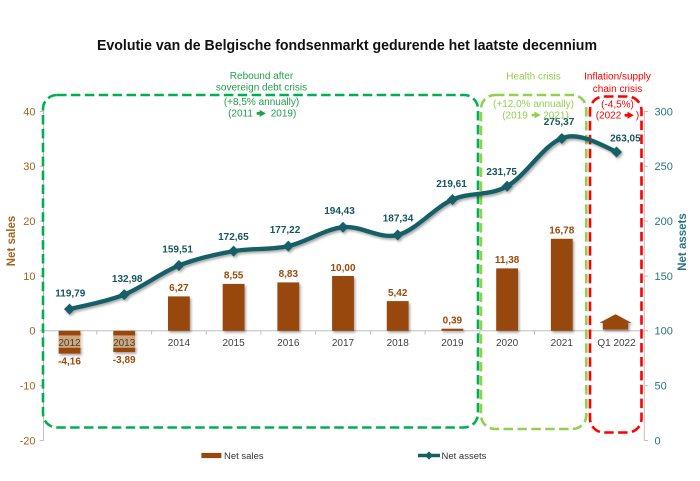 The image size is (700, 481). I want to click on svg-text: -4,16, so click(69, 362).